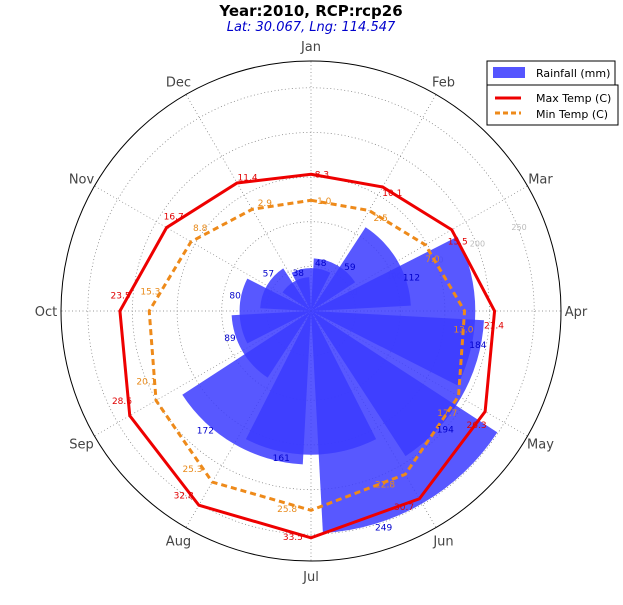  I want to click on rainfall-value-label: 80, so click(235, 297).